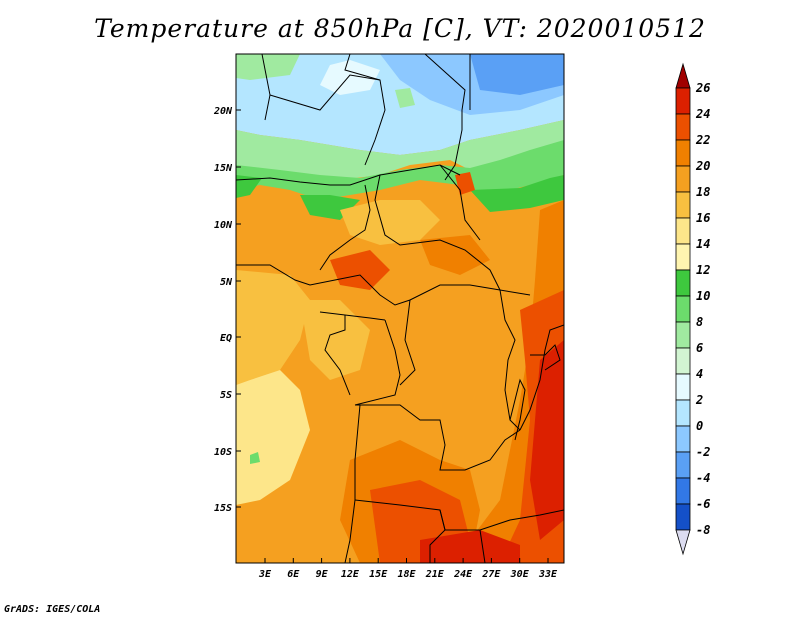  What do you see at coordinates (702, 166) in the screenshot?
I see `colorbar-label: 20` at bounding box center [702, 166].